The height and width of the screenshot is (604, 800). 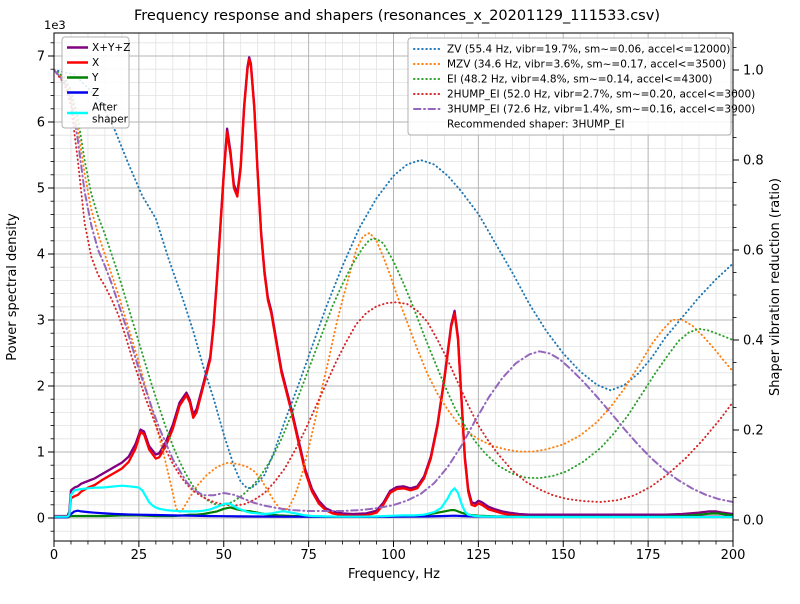 I want to click on y-right-tick-label: 0.8, so click(x=753, y=161).